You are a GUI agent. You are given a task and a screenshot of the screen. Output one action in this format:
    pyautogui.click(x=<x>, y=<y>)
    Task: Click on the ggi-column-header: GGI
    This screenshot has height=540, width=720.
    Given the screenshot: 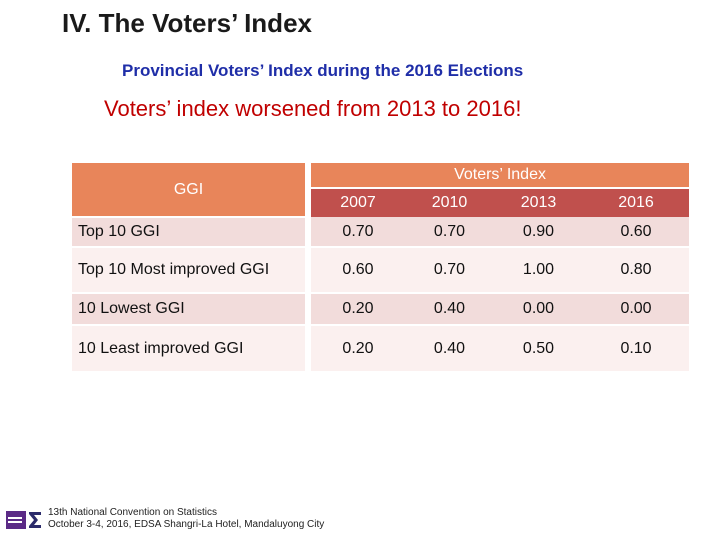 What is the action you would take?
    pyautogui.click(x=188, y=190)
    